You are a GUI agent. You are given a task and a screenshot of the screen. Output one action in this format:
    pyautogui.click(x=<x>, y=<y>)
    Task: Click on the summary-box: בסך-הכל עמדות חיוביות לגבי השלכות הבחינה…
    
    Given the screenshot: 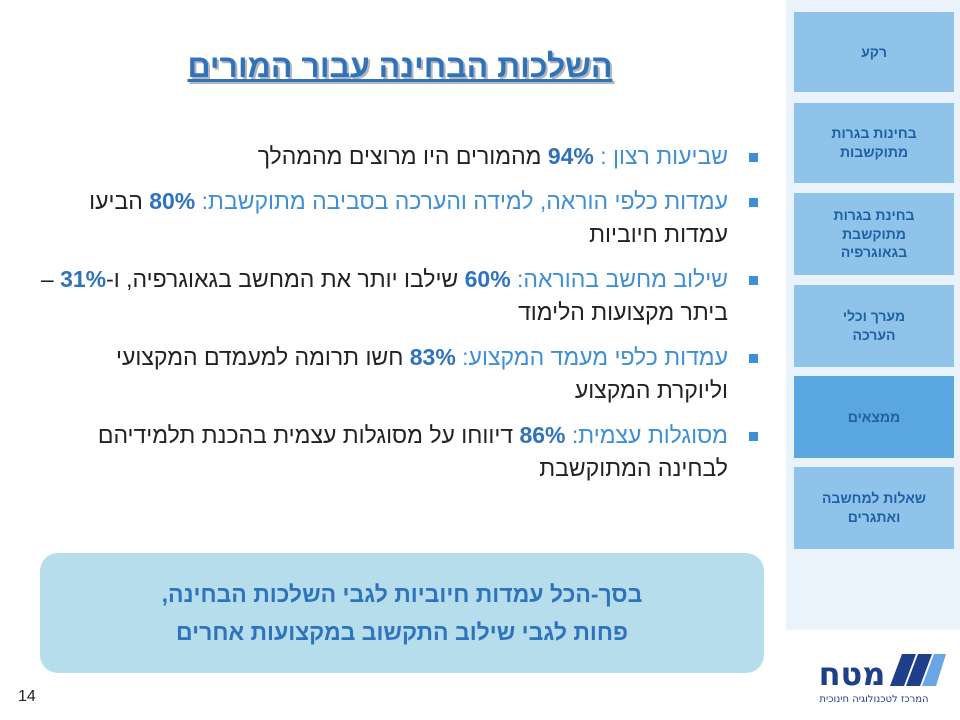 What is the action you would take?
    pyautogui.click(x=402, y=613)
    